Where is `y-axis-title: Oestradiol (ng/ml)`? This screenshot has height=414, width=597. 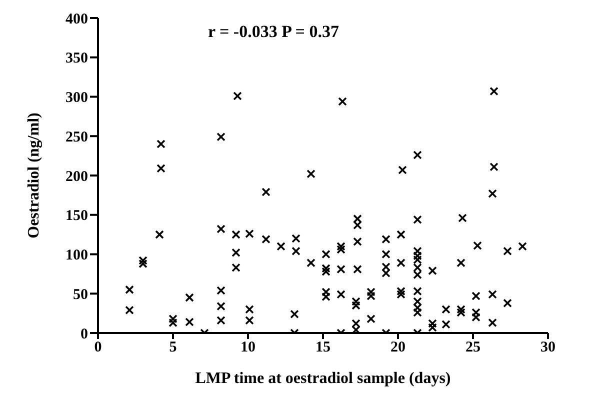
y-axis-title: Oestradiol (ng/ml) is located at coordinates (34, 175).